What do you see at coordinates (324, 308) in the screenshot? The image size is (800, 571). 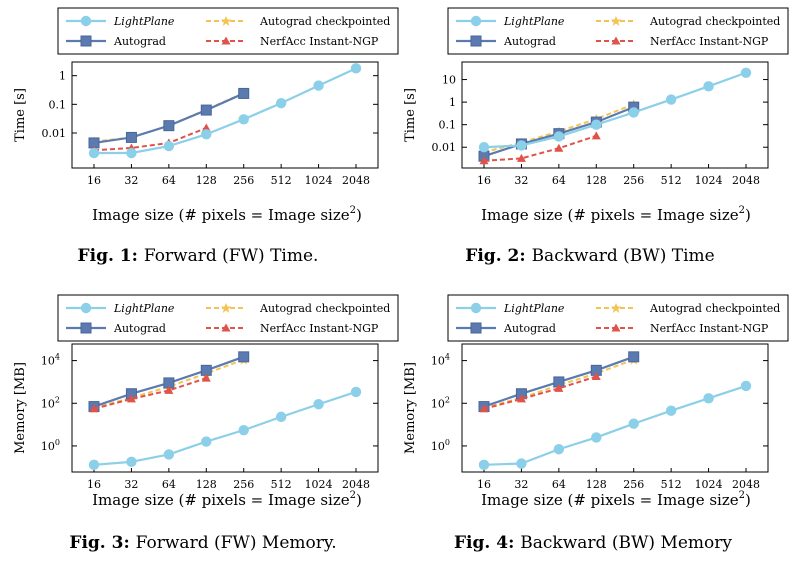 I see `legend-label-autograd_checkpointed: Autograd checkpointed` at bounding box center [324, 308].